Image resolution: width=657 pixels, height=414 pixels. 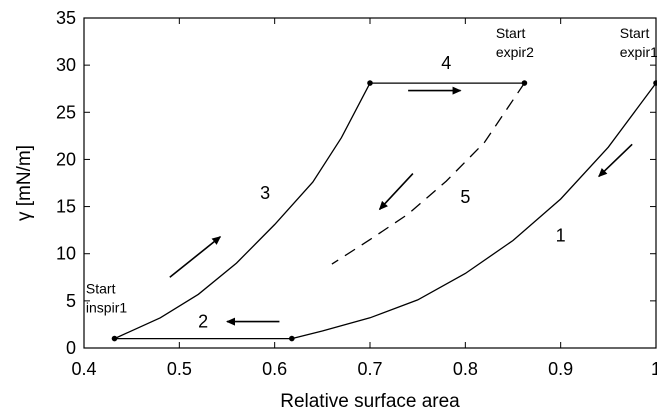 I want to click on curve-label-2: 2, so click(x=203, y=321).